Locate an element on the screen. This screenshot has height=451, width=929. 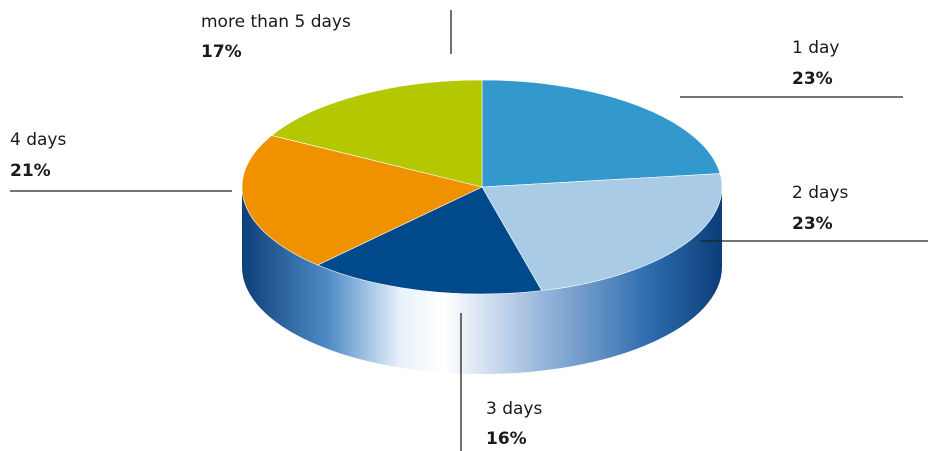
pie-slice-2-days is located at coordinates (602, 232).